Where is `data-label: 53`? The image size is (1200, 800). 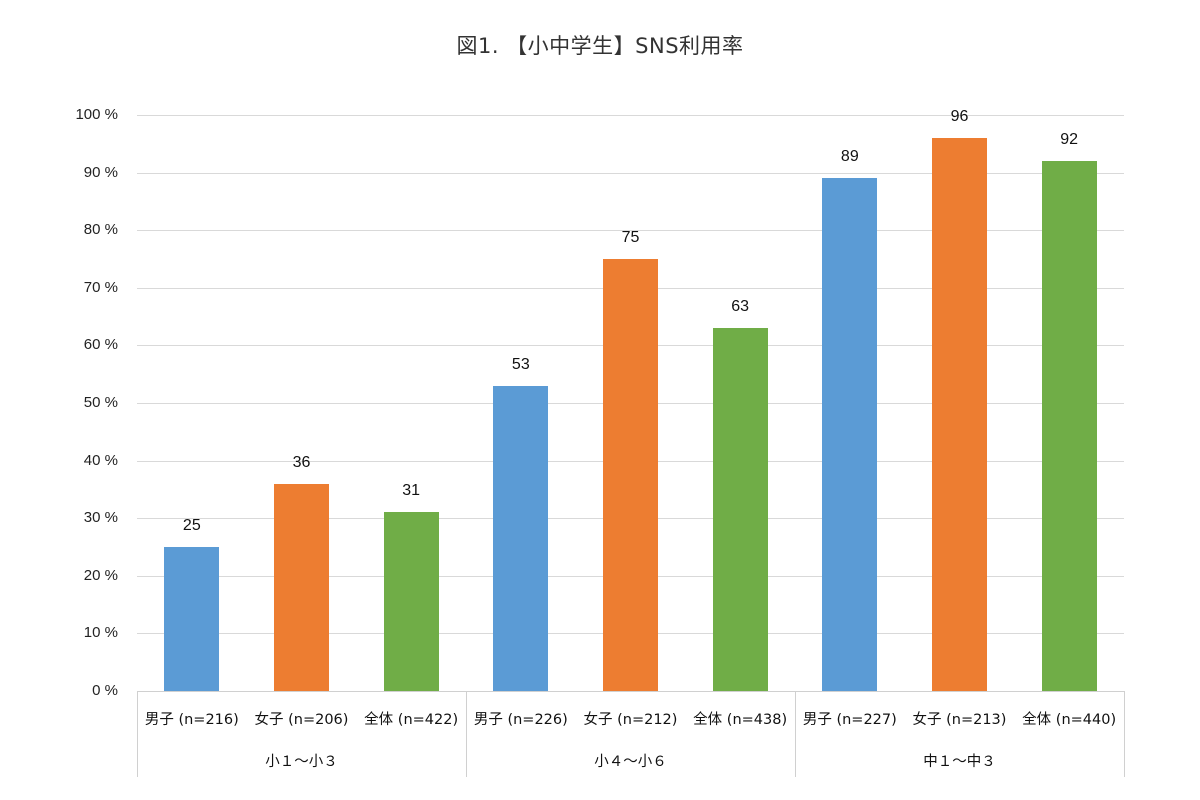
data-label: 53 is located at coordinates (520, 364).